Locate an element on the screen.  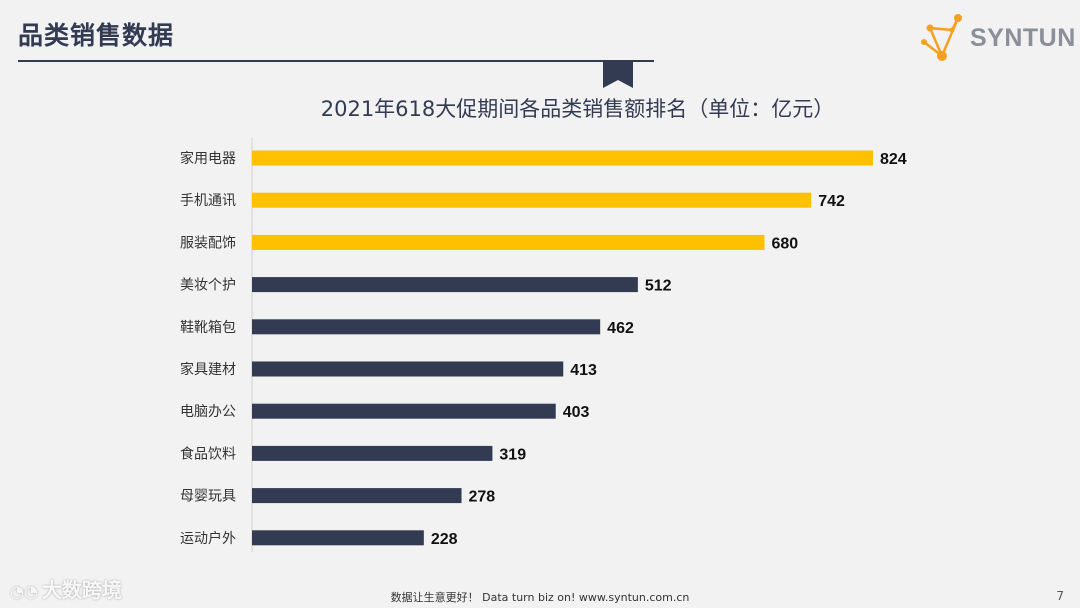
watermark-text: 大数跨境 is located at coordinates (81, 590).